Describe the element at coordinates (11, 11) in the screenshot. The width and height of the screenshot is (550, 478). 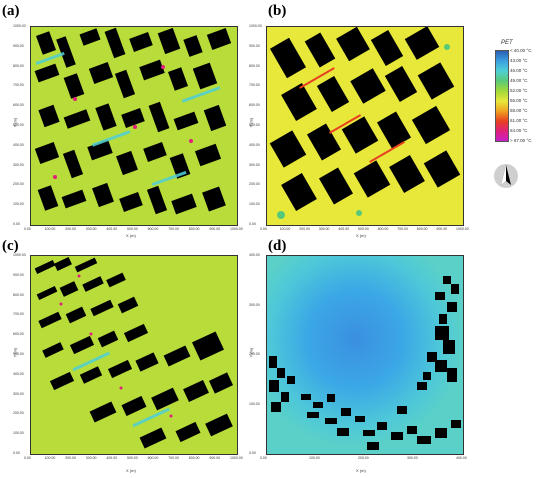
I see `panel-a-letter: (a)` at that location.